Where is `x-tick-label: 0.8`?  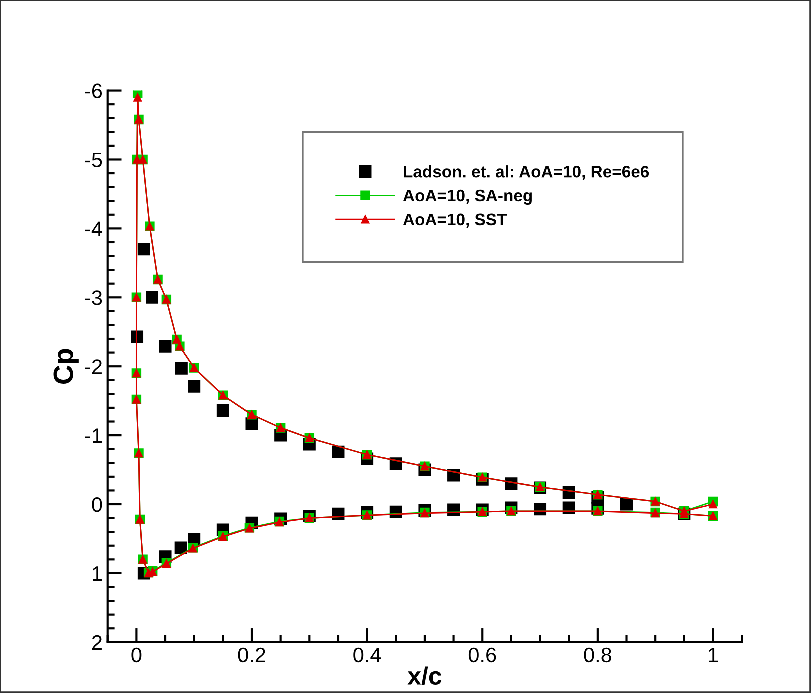 x-tick-label: 0.8 is located at coordinates (598, 655).